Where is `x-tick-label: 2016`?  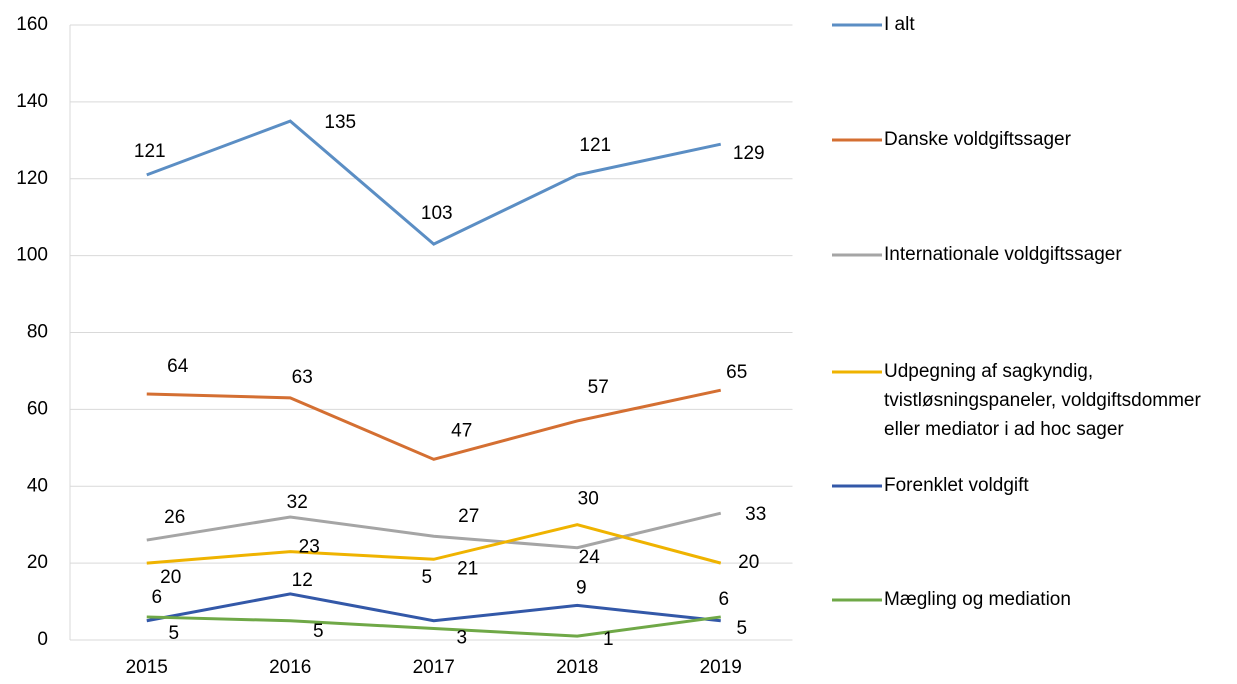 x-tick-label: 2016 is located at coordinates (290, 667).